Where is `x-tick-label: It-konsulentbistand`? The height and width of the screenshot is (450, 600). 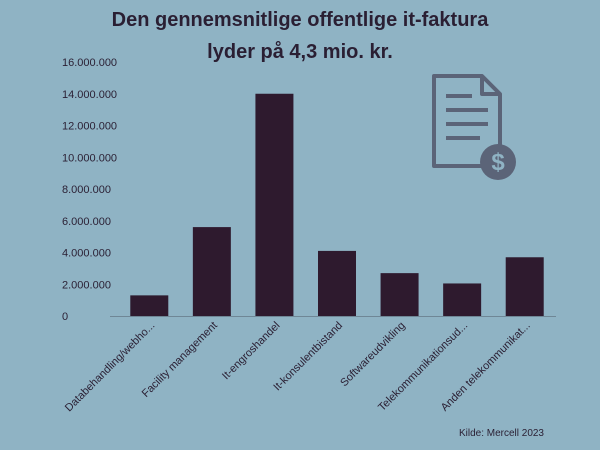
x-tick-label: It-konsulentbistand is located at coordinates (308, 357).